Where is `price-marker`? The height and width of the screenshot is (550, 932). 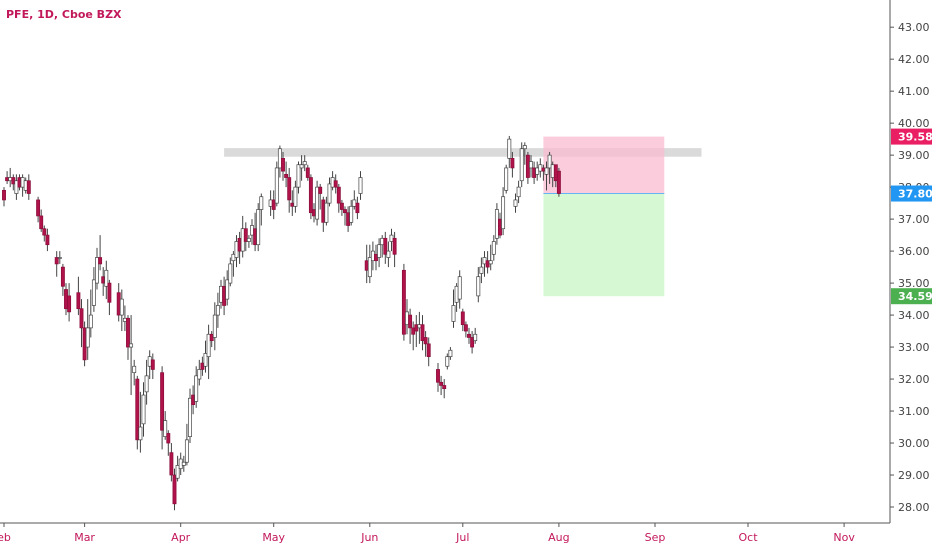
price-marker is located at coordinates (911, 193).